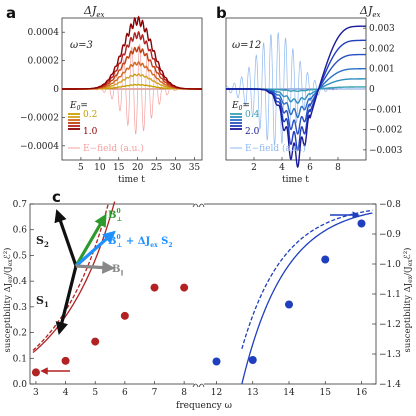 The image size is (416, 416). Describe the element at coordinates (221, 13) in the screenshot. I see `panel-b-letter: b` at that location.